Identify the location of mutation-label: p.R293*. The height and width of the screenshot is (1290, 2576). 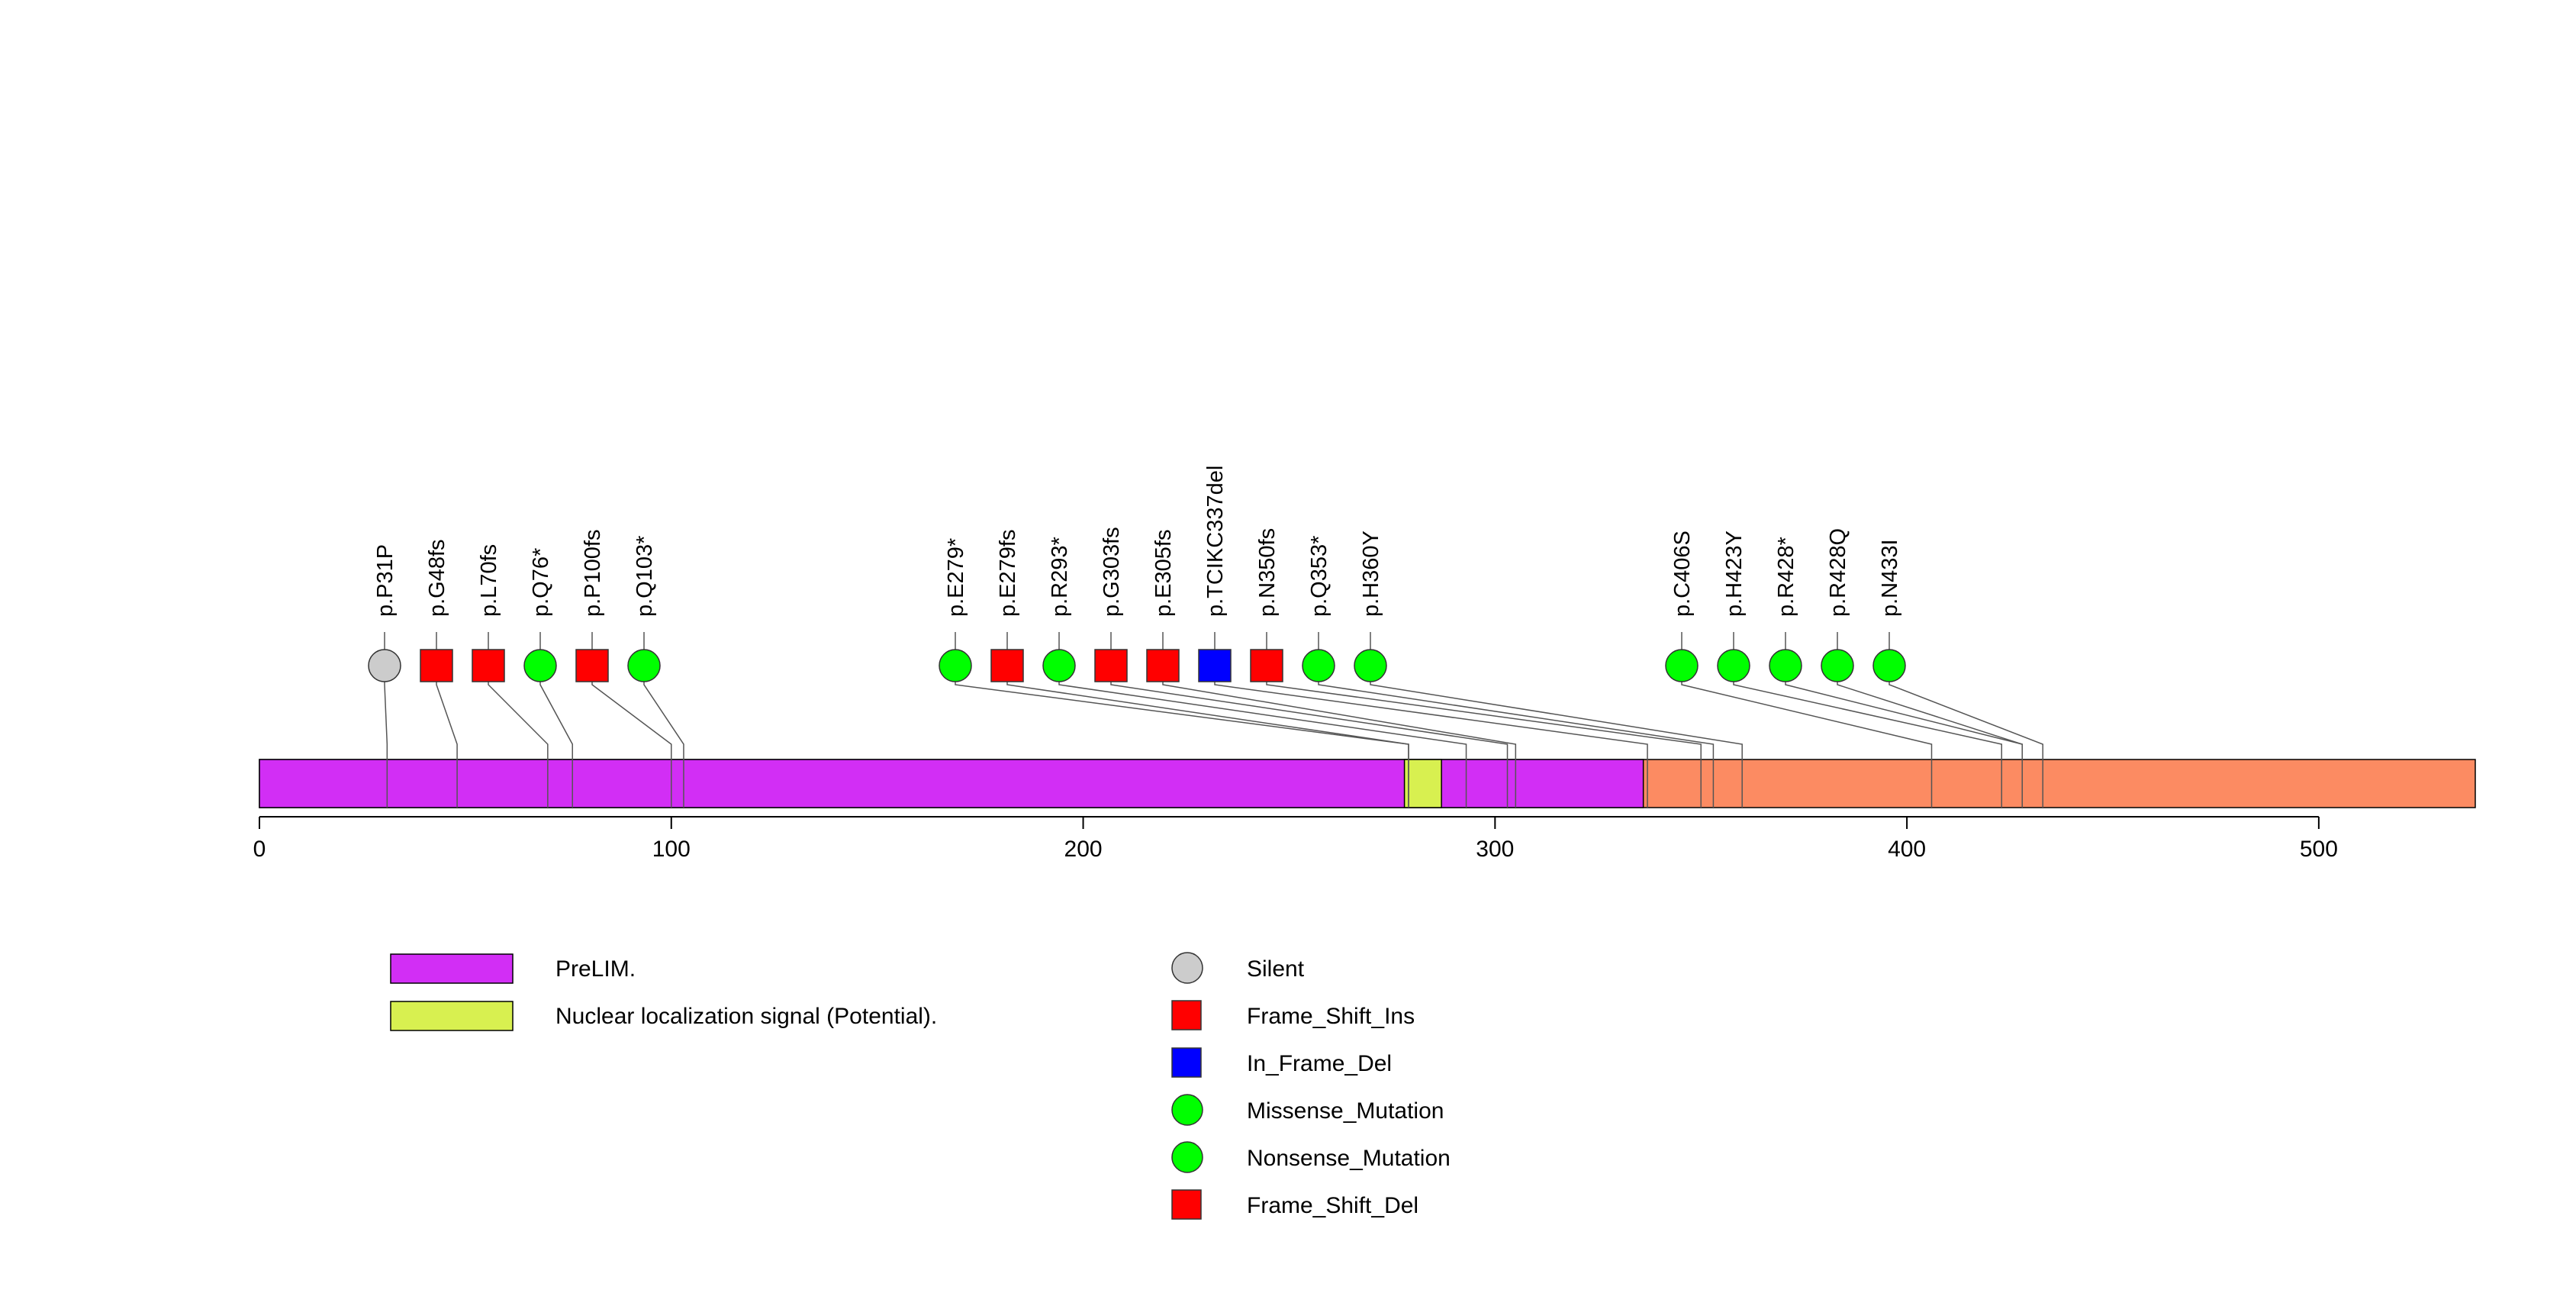
(1060, 577).